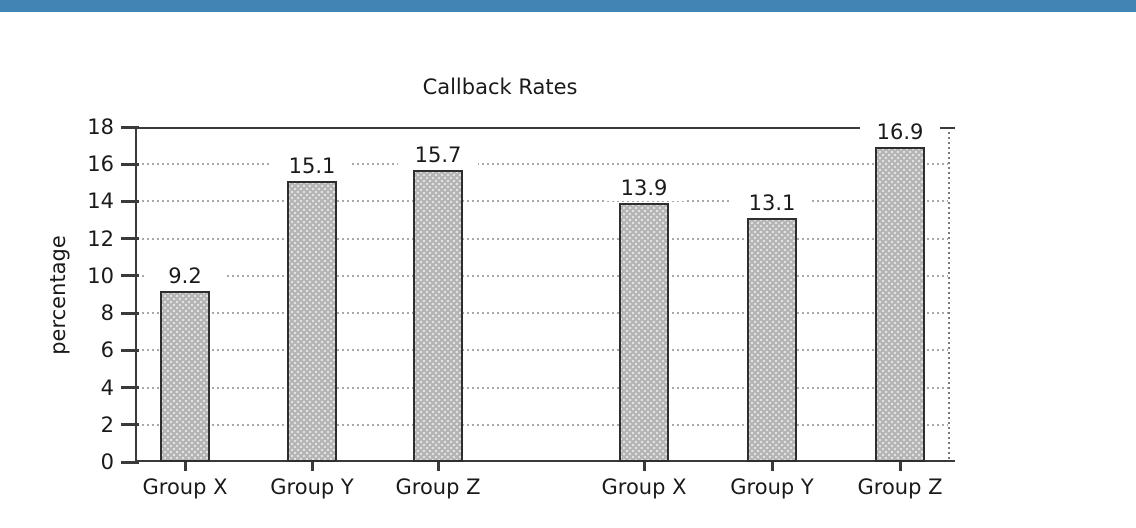  Describe the element at coordinates (100, 201) in the screenshot. I see `y-tick-label: 14` at that location.